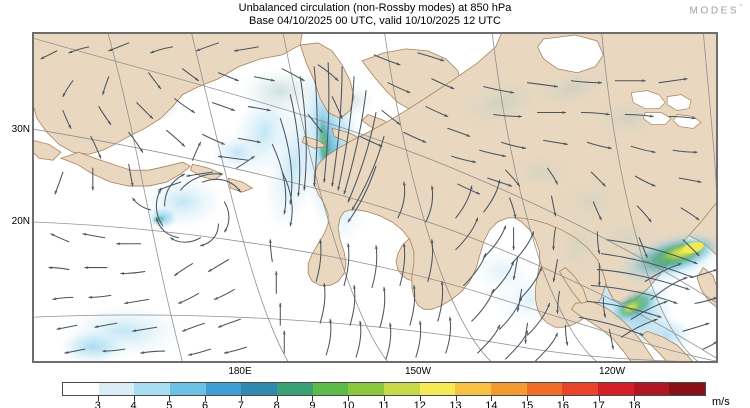  What do you see at coordinates (634, 404) in the screenshot?
I see `colorbar-tick-label-18: 18` at bounding box center [634, 404].